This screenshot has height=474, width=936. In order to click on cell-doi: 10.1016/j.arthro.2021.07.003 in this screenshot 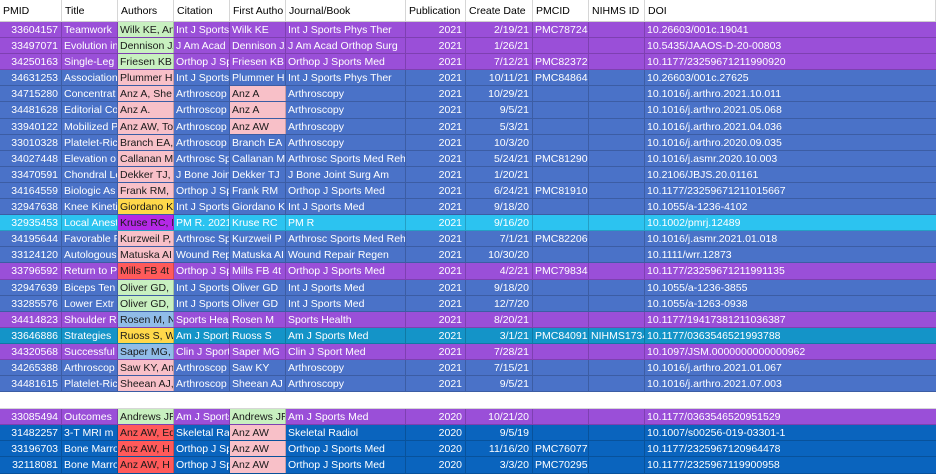, I will do `click(714, 384)`.